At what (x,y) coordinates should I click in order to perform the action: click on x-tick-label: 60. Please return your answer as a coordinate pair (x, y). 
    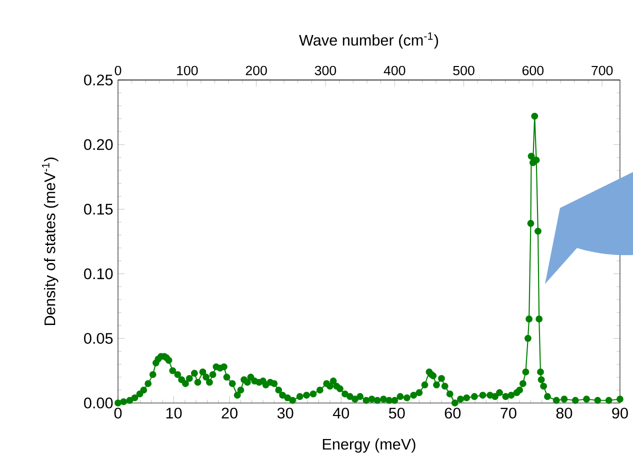
    Looking at the image, I should click on (452, 413).